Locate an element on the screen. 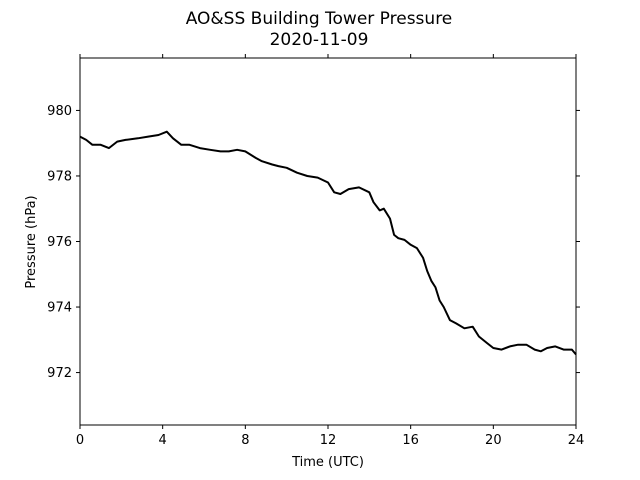 This screenshot has height=480, width=640. x-tick-label: 0 is located at coordinates (80, 440).